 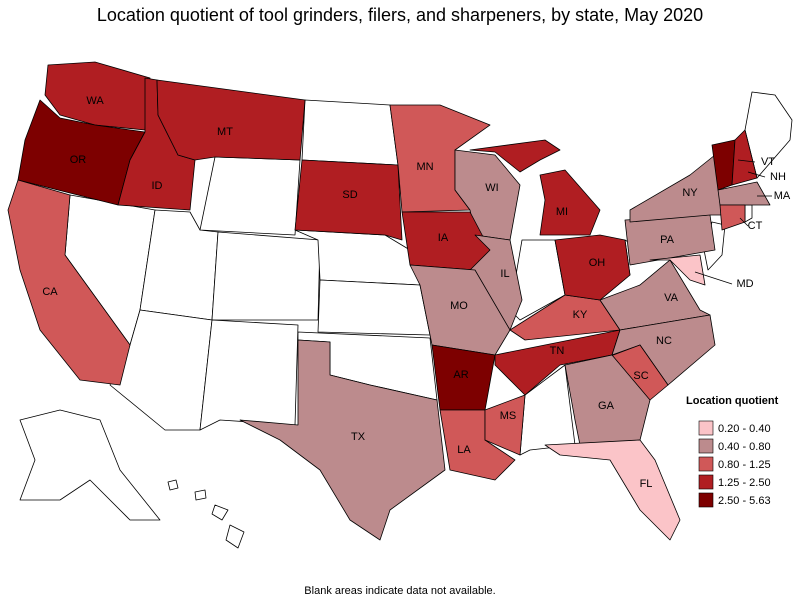 What do you see at coordinates (744, 429) in the screenshot?
I see `legend-label: 0.20 - 0.40` at bounding box center [744, 429].